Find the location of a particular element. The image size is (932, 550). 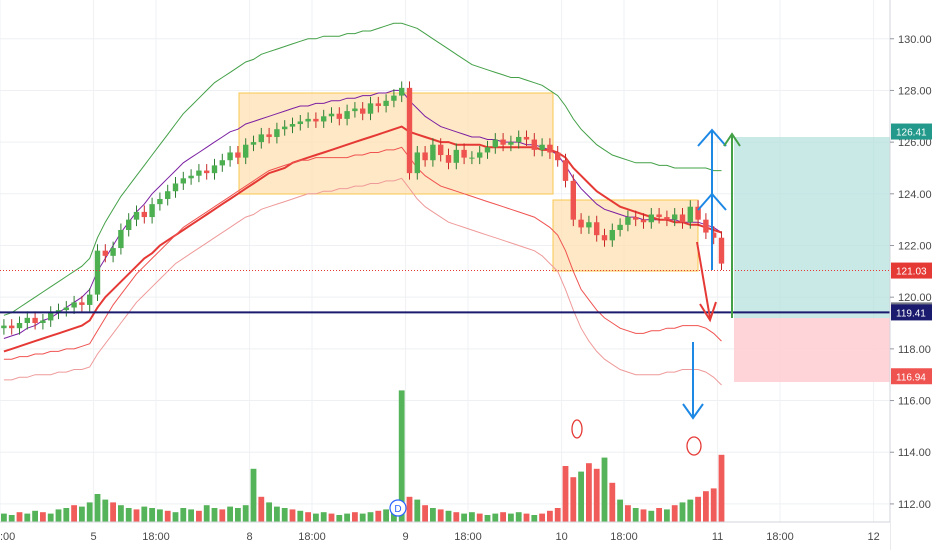

price-tag-long-tp is located at coordinates (911, 131).